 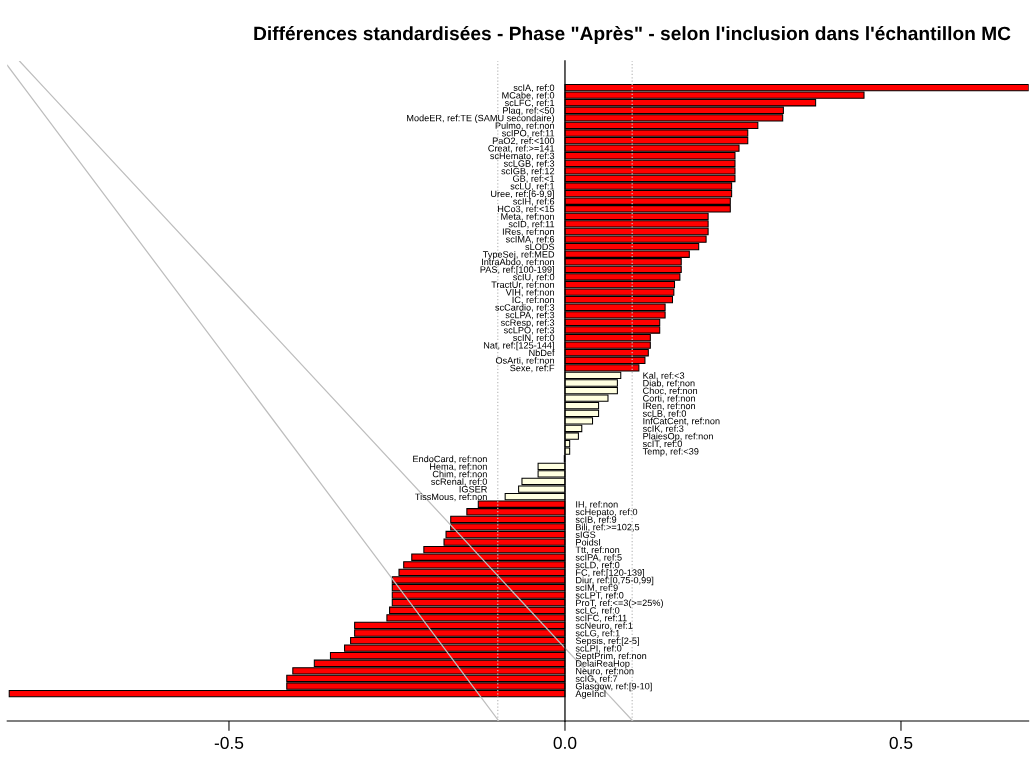 I want to click on y-tick-label: scIB, ref:9, so click(x=596, y=520).